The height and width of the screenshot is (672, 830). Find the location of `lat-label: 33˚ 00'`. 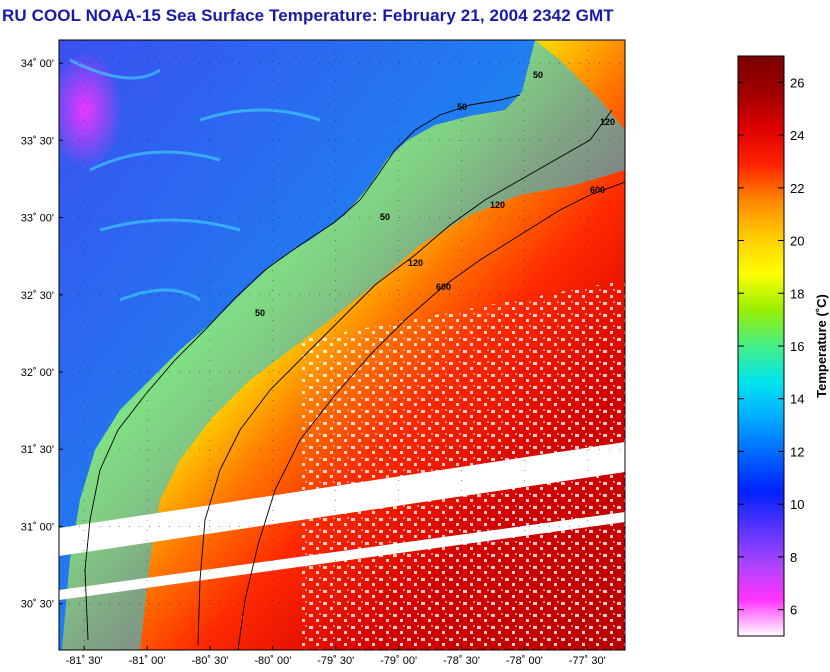

lat-label: 33˚ 00' is located at coordinates (37, 219).